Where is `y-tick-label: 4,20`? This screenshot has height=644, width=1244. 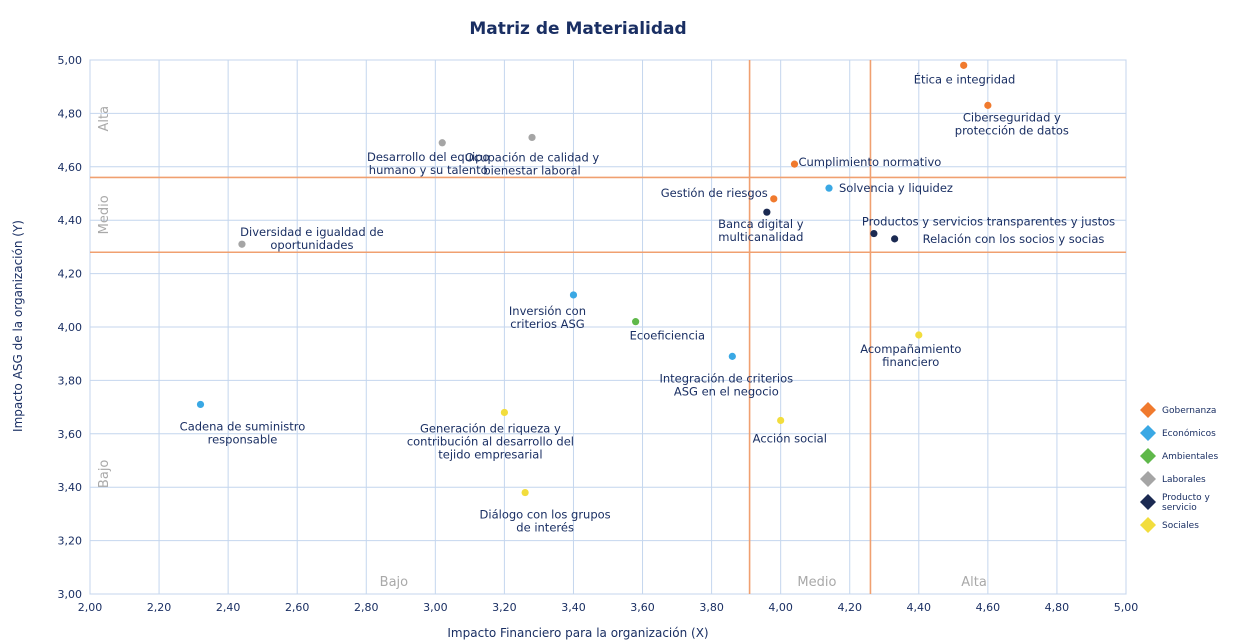 y-tick-label: 4,20 is located at coordinates (70, 274).